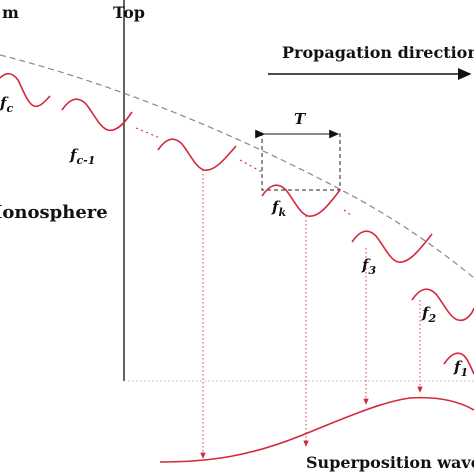 The width and height of the screenshot is (474, 474). Describe the element at coordinates (301, 162) in the screenshot. I see `period-box` at that location.